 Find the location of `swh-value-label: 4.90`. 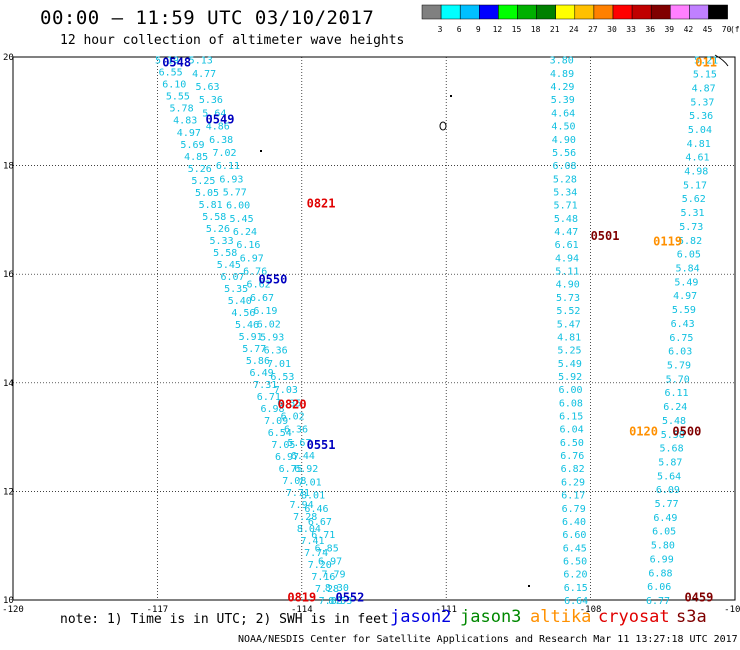

swh-value-label: 4.90 is located at coordinates (568, 285).